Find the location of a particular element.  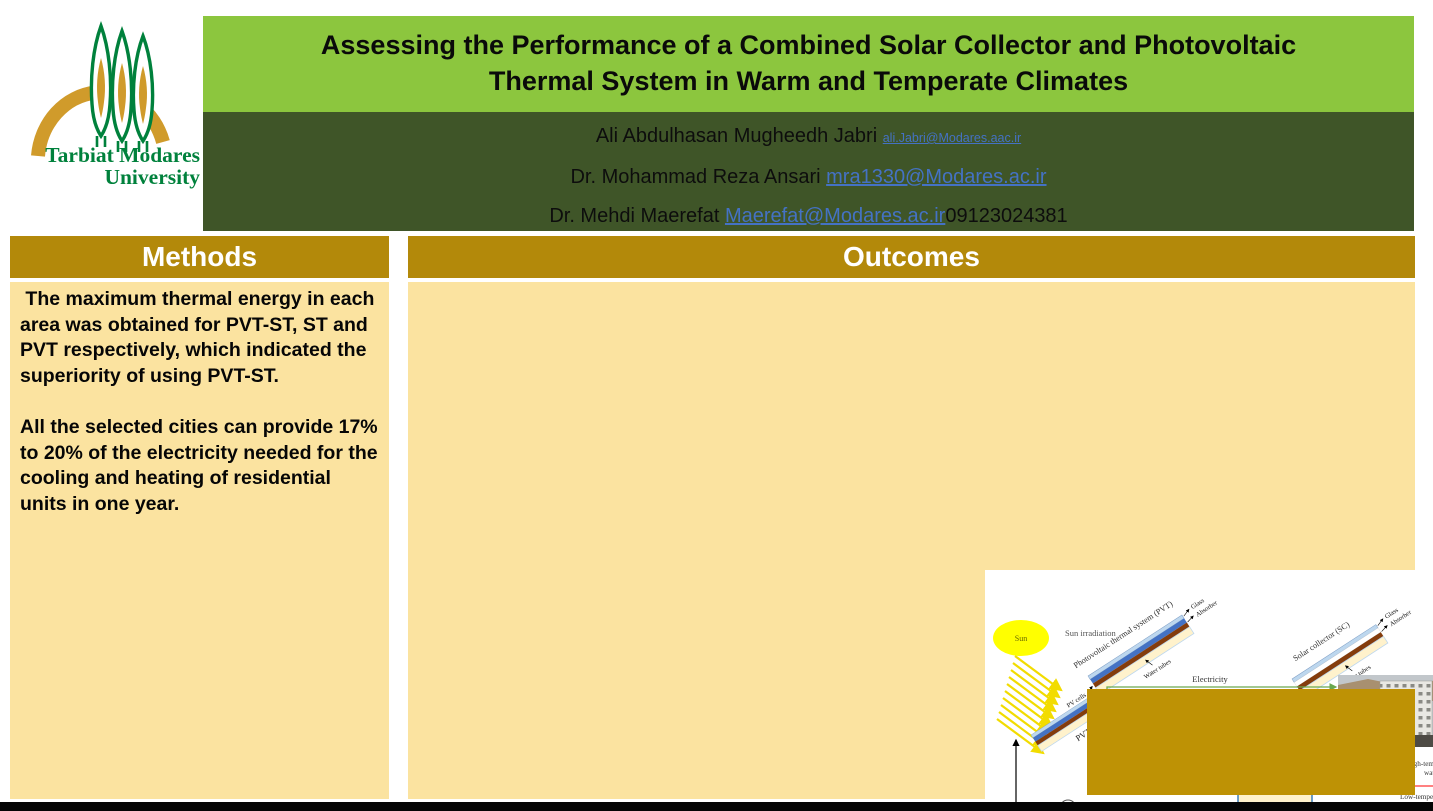

electricity-label: Electricity is located at coordinates (1210, 679).